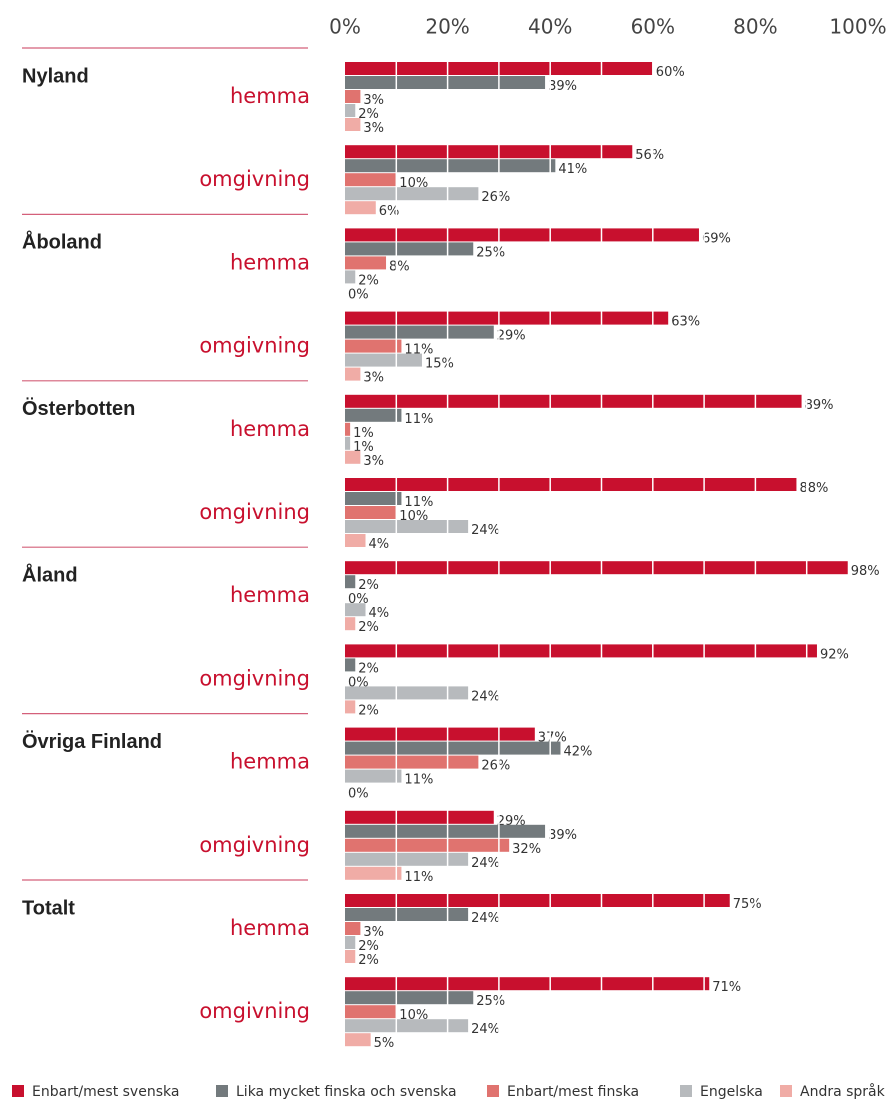 This screenshot has height=1102, width=895. I want to click on data-label: 75%, so click(747, 904).